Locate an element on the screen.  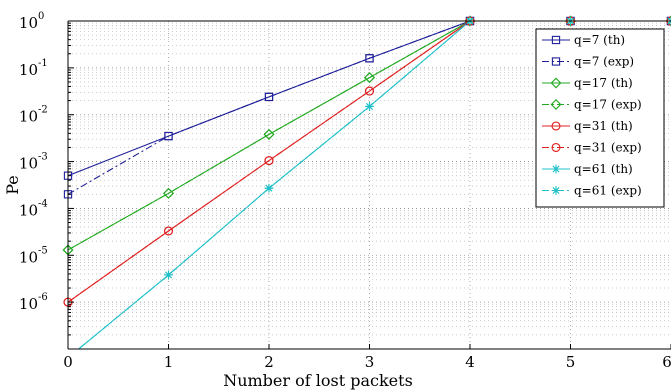
legend-label-5: q=31 (th) is located at coordinates (603, 126).